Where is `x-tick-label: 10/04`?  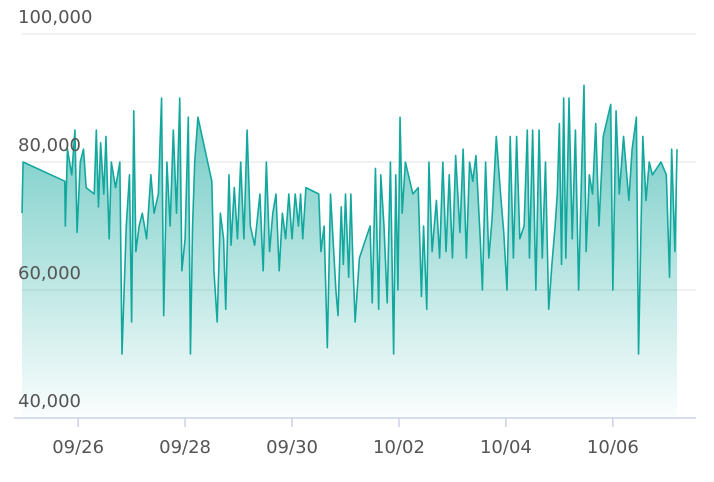
x-tick-label: 10/04 is located at coordinates (506, 447).